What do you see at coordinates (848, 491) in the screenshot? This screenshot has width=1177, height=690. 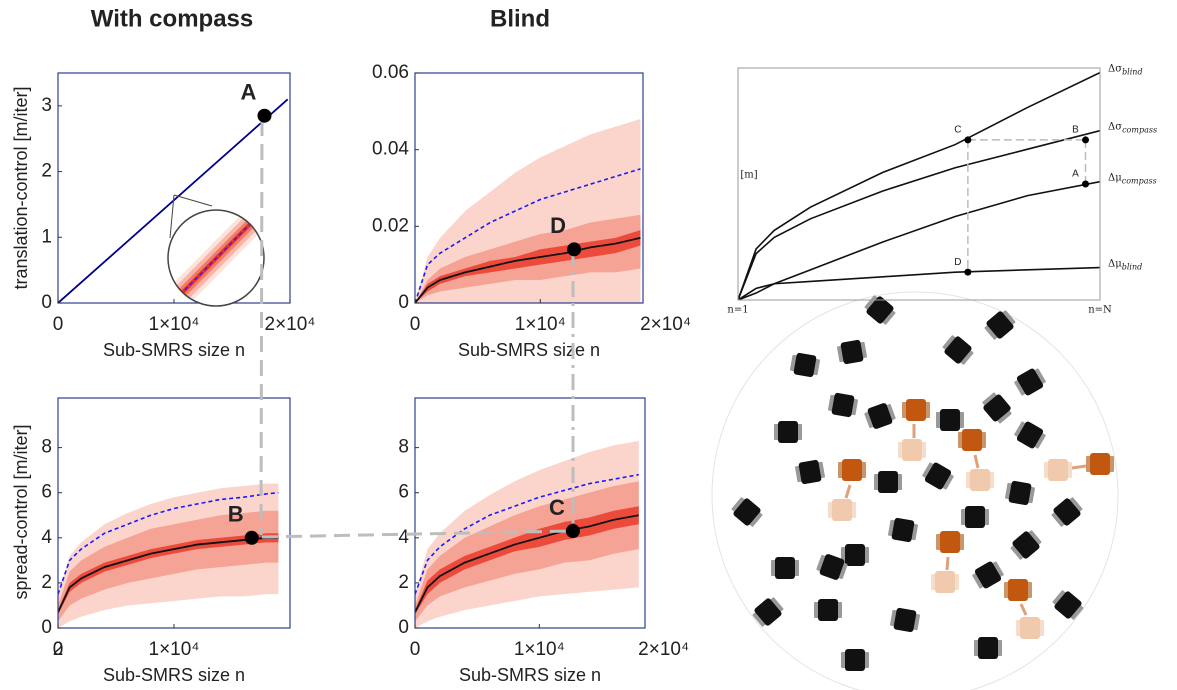 I see `robot-arrow` at bounding box center [848, 491].